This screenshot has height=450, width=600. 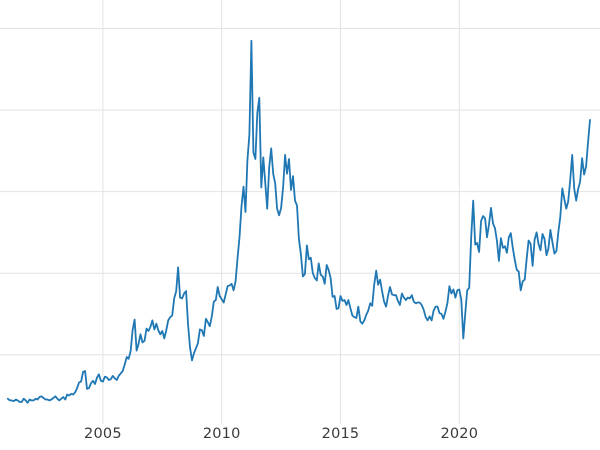 What do you see at coordinates (340, 434) in the screenshot?
I see `x-axis-tick-label: 2015` at bounding box center [340, 434].